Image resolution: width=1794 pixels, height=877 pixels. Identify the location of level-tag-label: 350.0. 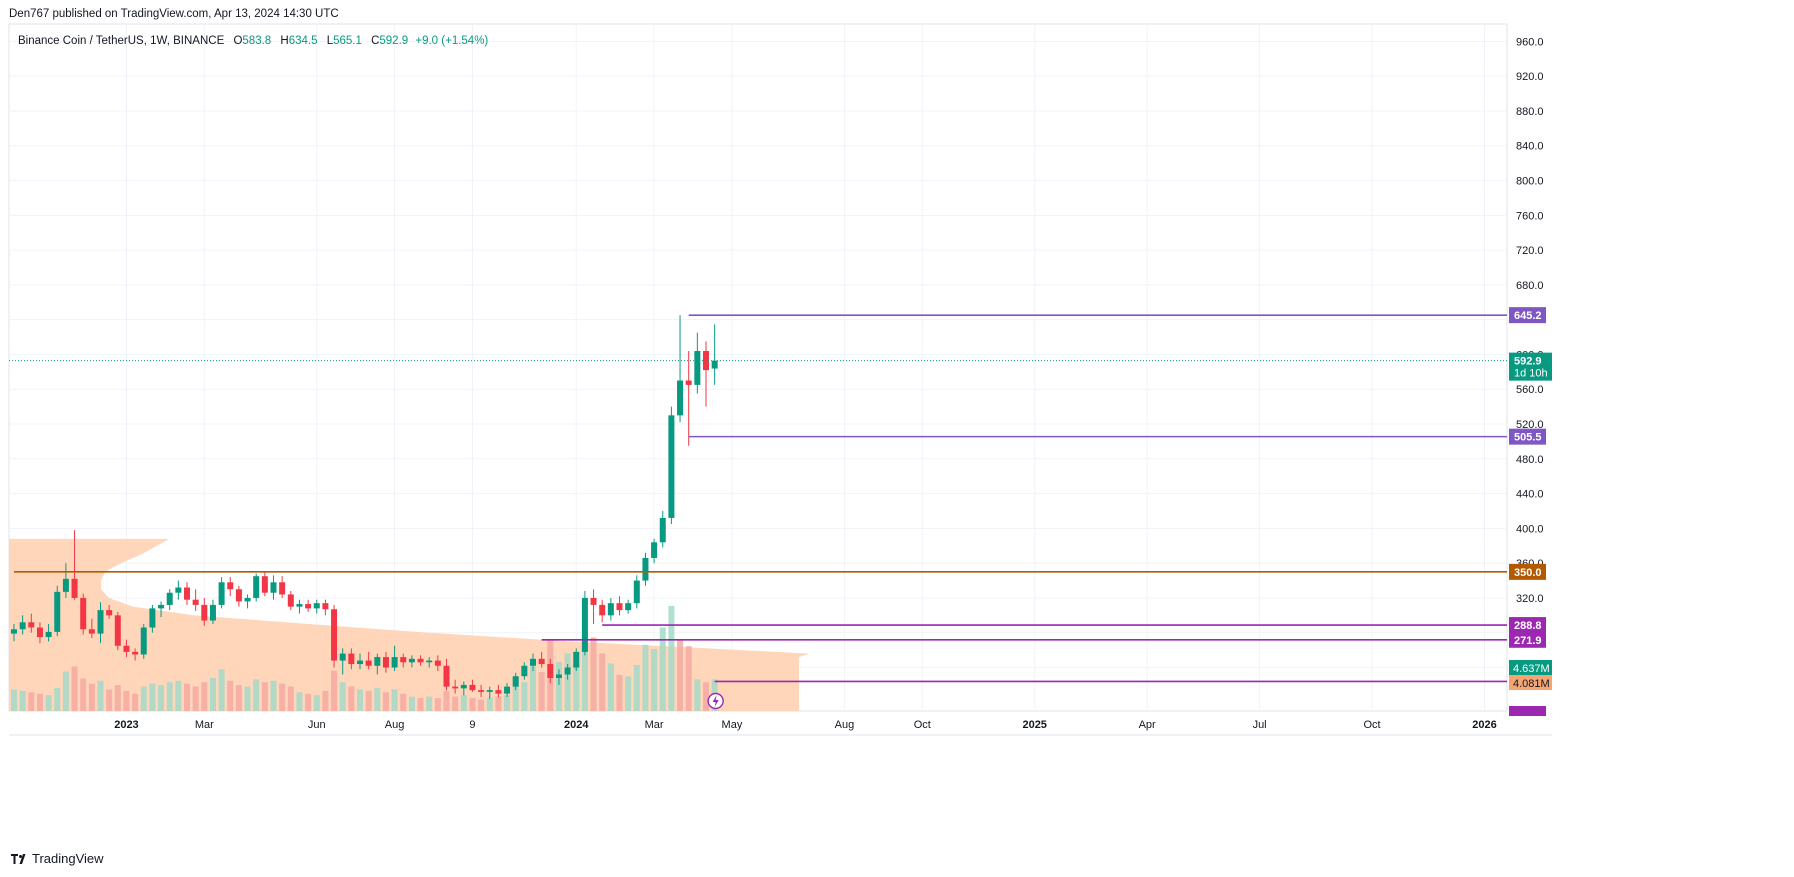
(1528, 573).